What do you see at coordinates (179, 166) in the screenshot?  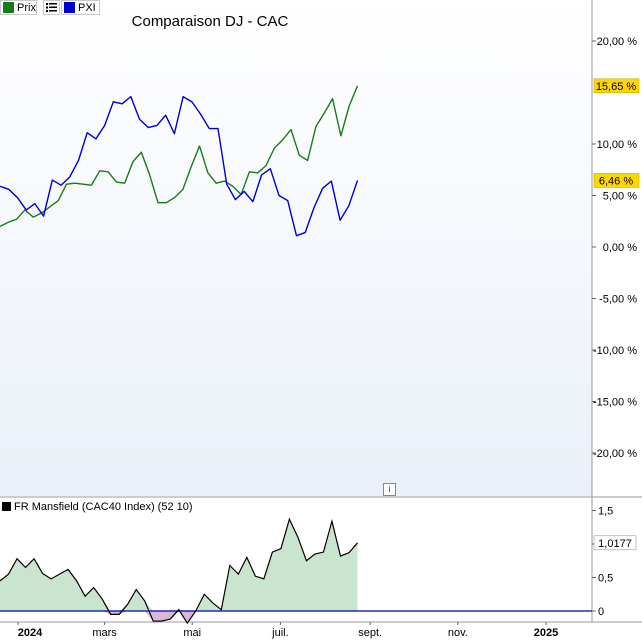 I see `series-line-pxi` at bounding box center [179, 166].